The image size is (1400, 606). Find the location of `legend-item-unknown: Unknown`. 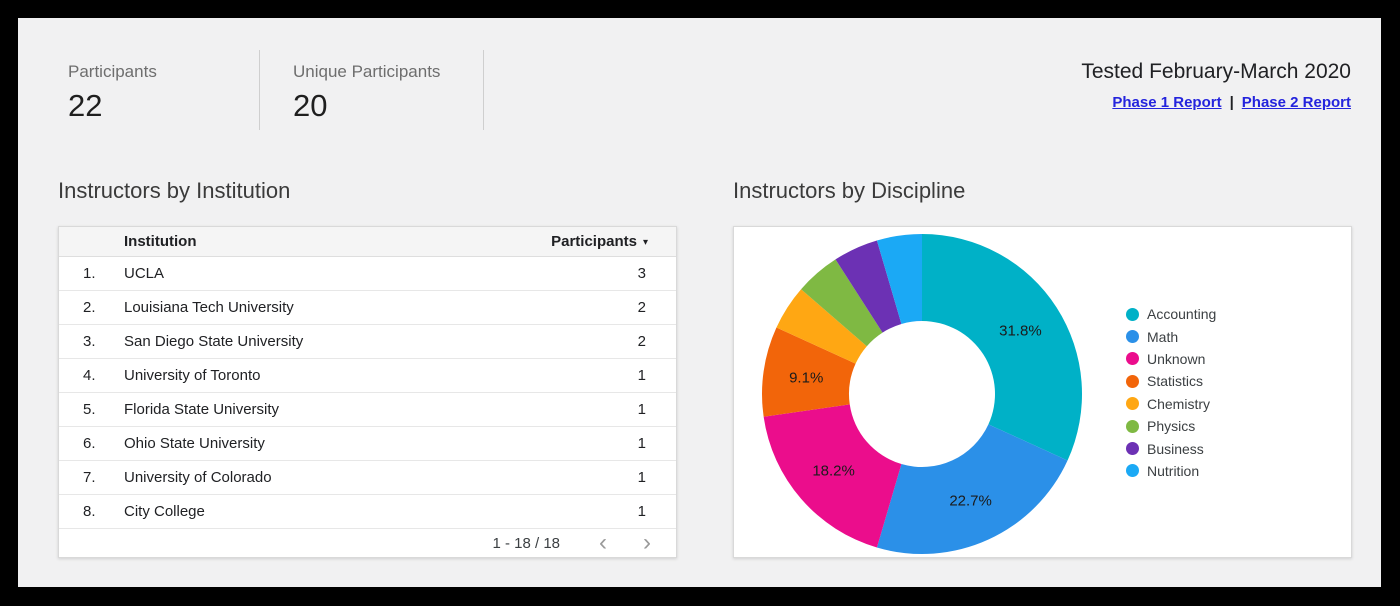

legend-item-unknown: Unknown is located at coordinates (1171, 359).